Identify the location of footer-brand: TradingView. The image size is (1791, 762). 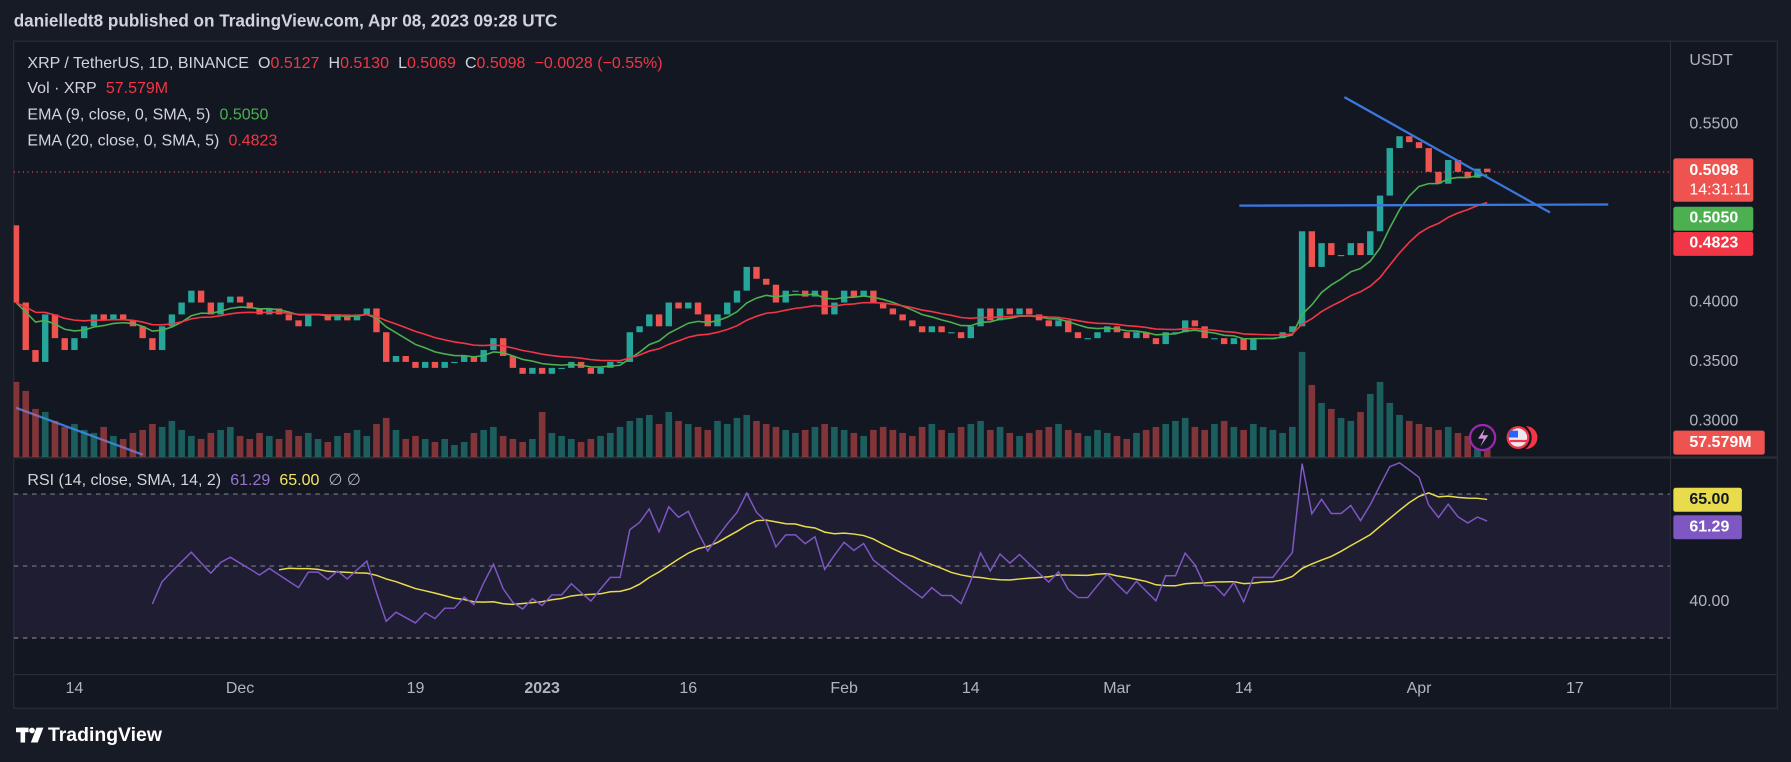
(105, 735).